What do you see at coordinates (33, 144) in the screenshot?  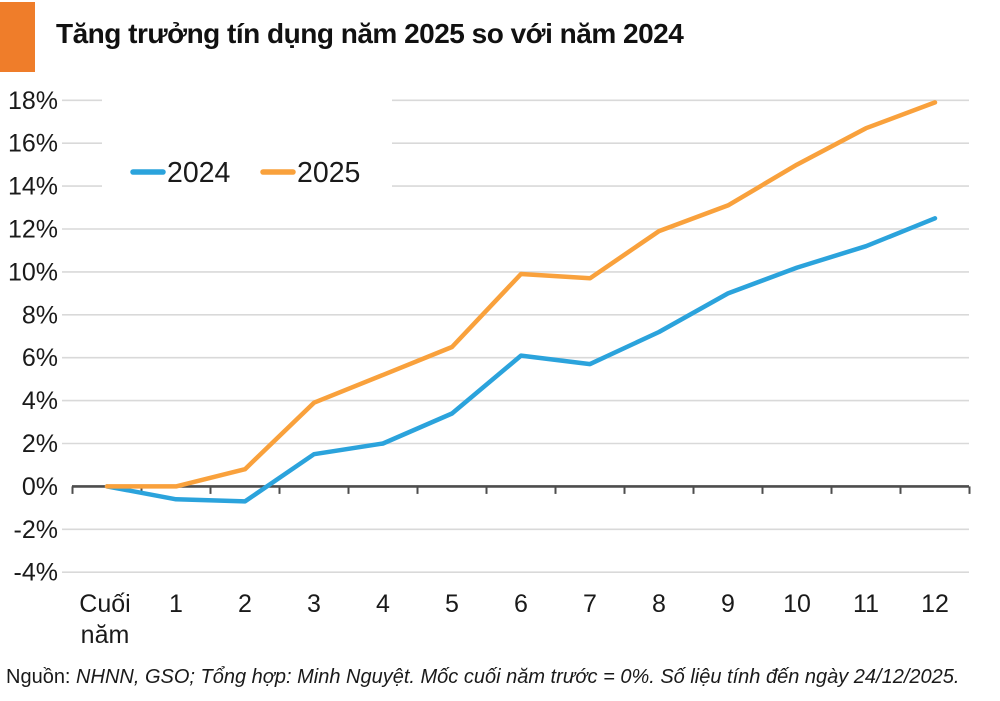 I see `y-axis-tick-label: 16%` at bounding box center [33, 144].